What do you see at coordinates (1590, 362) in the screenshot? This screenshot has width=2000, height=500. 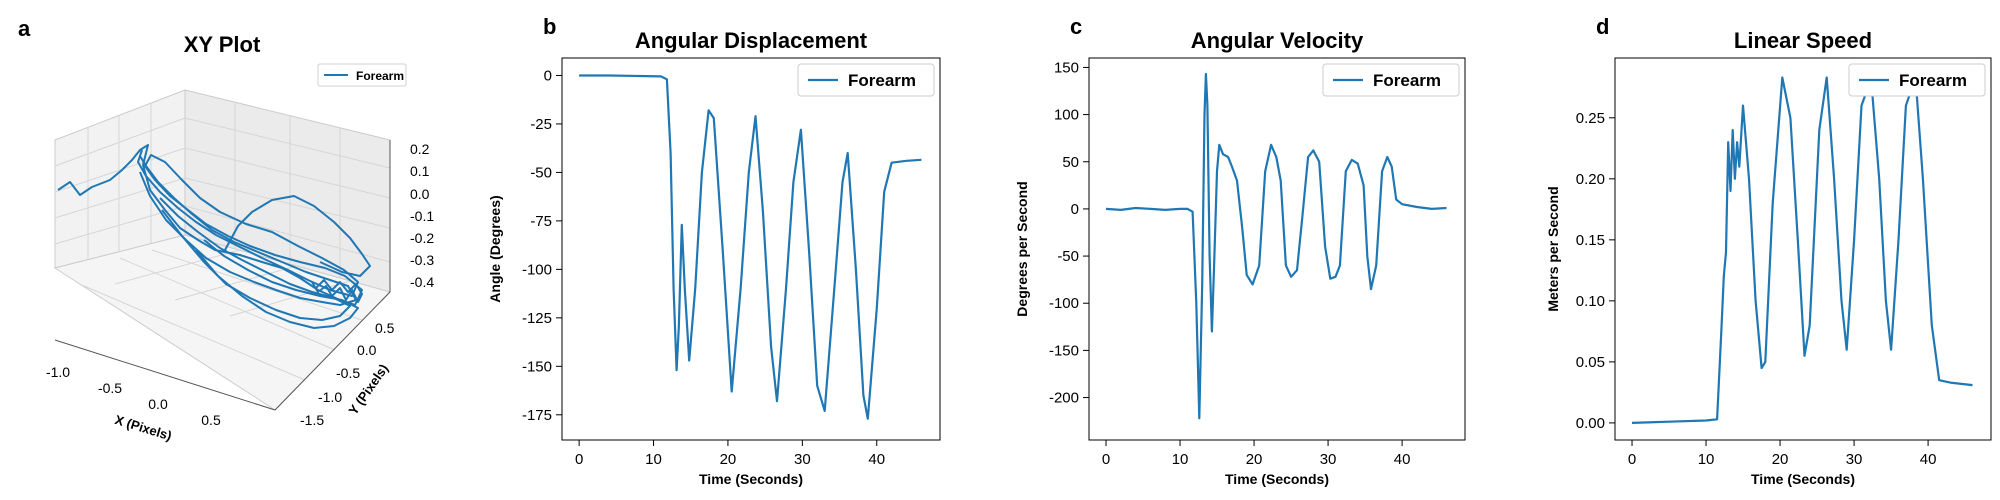 I see `y-tick-label: 0.05` at bounding box center [1590, 362].